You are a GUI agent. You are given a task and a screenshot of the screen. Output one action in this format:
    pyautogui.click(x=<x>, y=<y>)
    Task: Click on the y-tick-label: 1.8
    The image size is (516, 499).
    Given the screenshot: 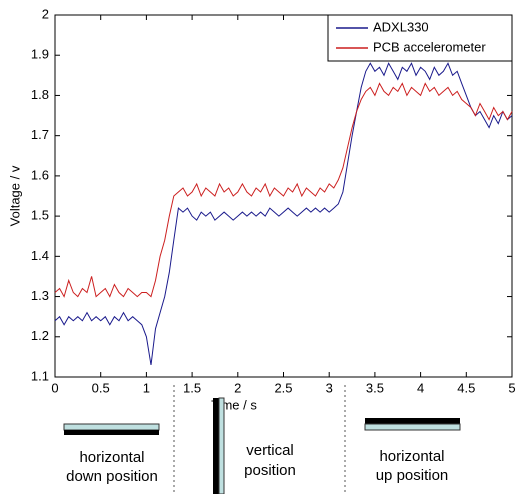 What is the action you would take?
    pyautogui.click(x=40, y=94)
    